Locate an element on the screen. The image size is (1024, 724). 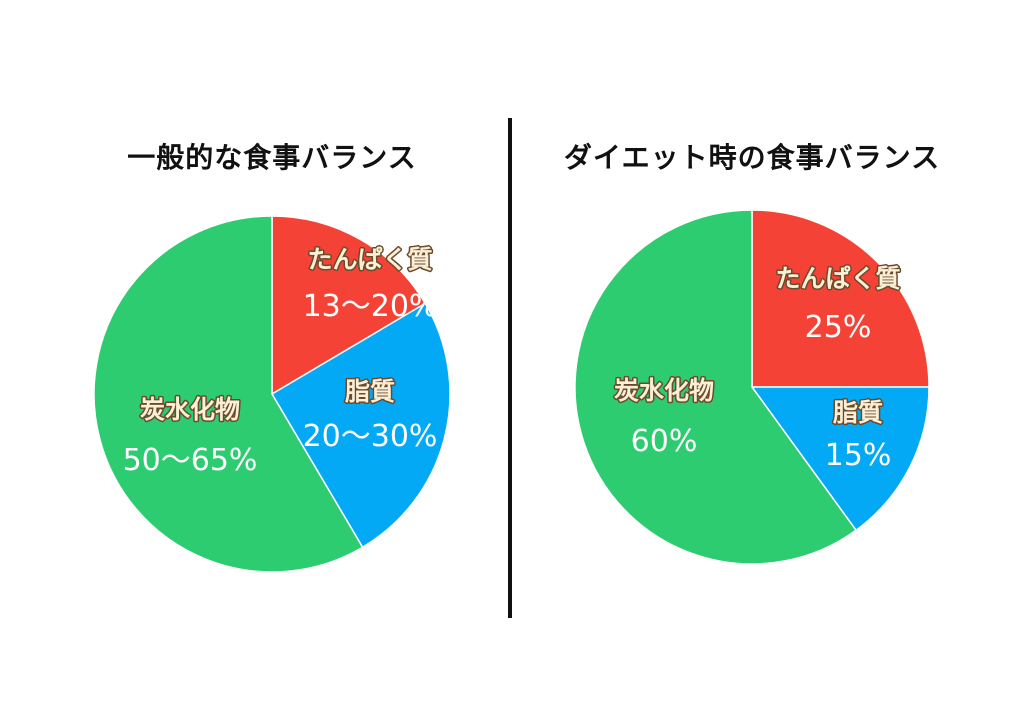
slice-value-fat: 15% is located at coordinates (858, 455).